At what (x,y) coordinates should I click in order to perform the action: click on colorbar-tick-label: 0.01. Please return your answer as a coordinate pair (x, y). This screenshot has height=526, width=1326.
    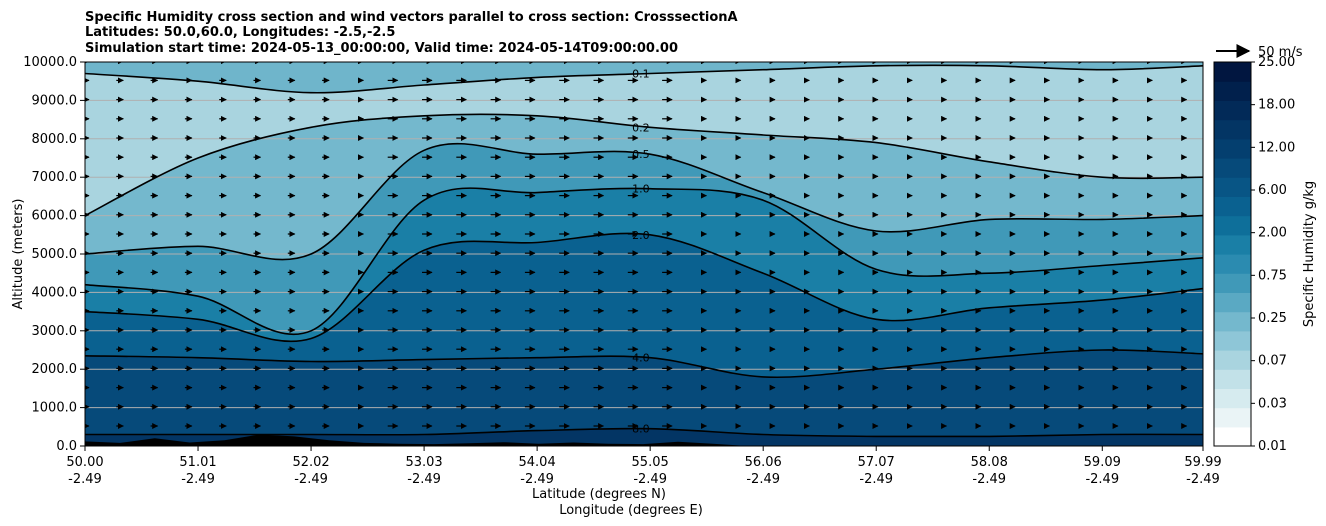
    Looking at the image, I should click on (1272, 446).